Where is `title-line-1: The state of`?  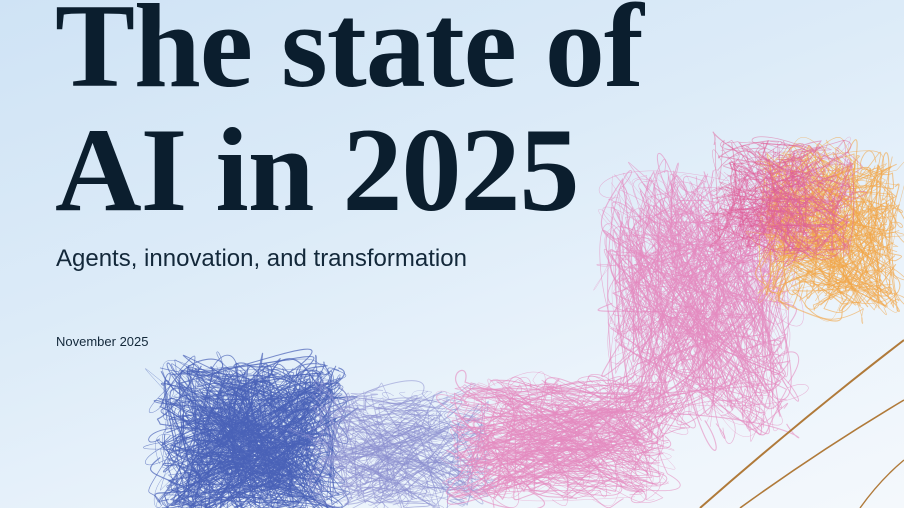 title-line-1: The state of is located at coordinates (349, 56).